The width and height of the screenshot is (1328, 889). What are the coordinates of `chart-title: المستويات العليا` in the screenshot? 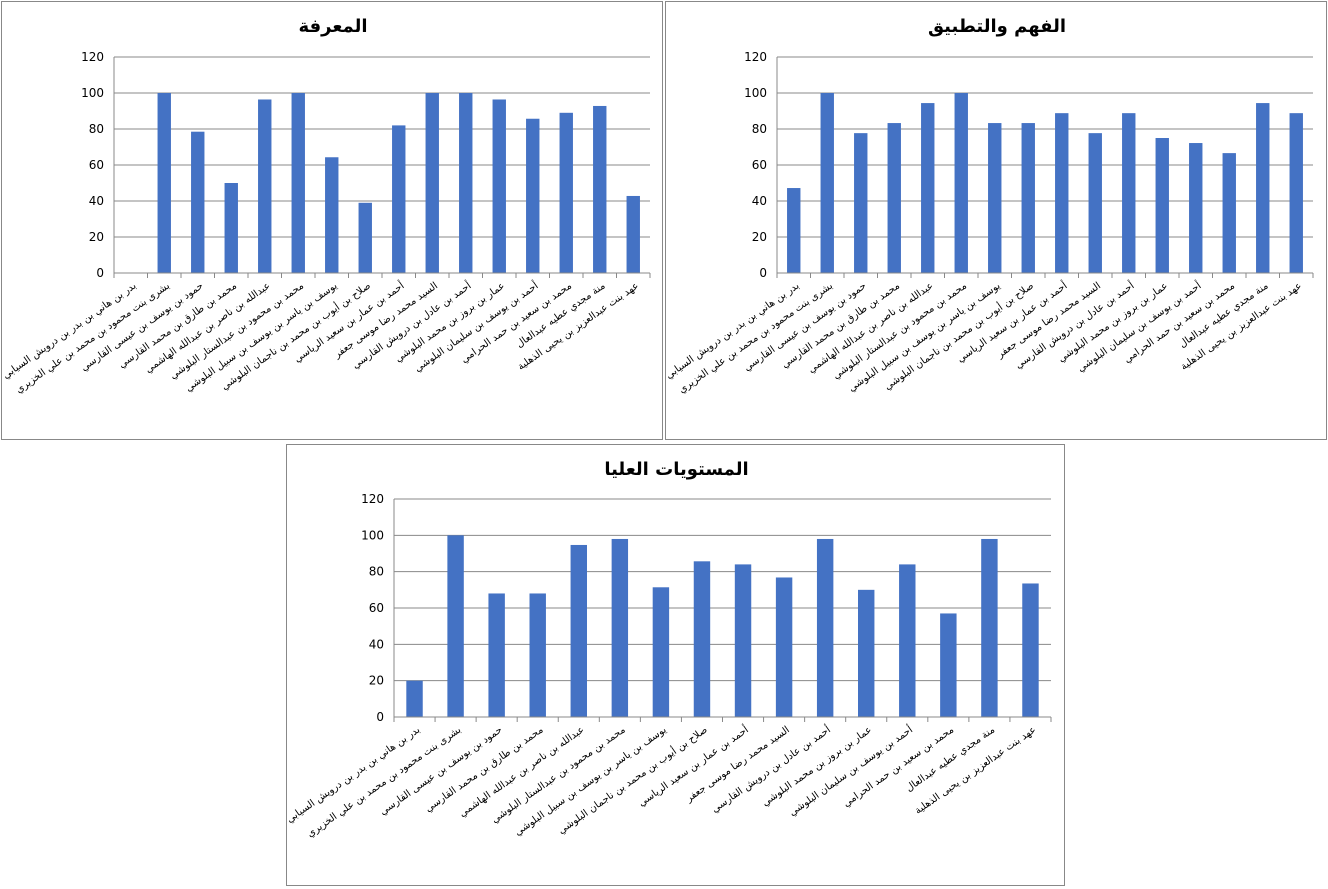 It's located at (676, 469).